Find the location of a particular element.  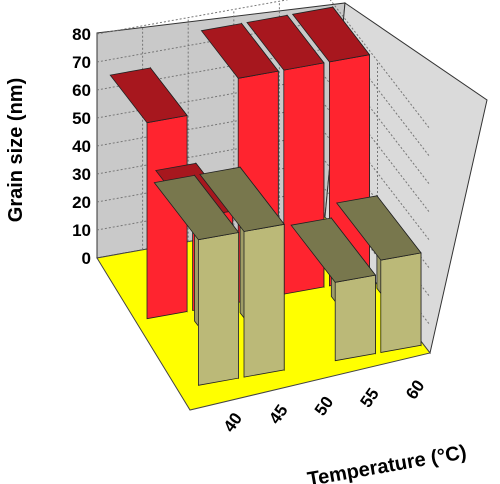

y-tick-label: 80 is located at coordinates (81, 34).